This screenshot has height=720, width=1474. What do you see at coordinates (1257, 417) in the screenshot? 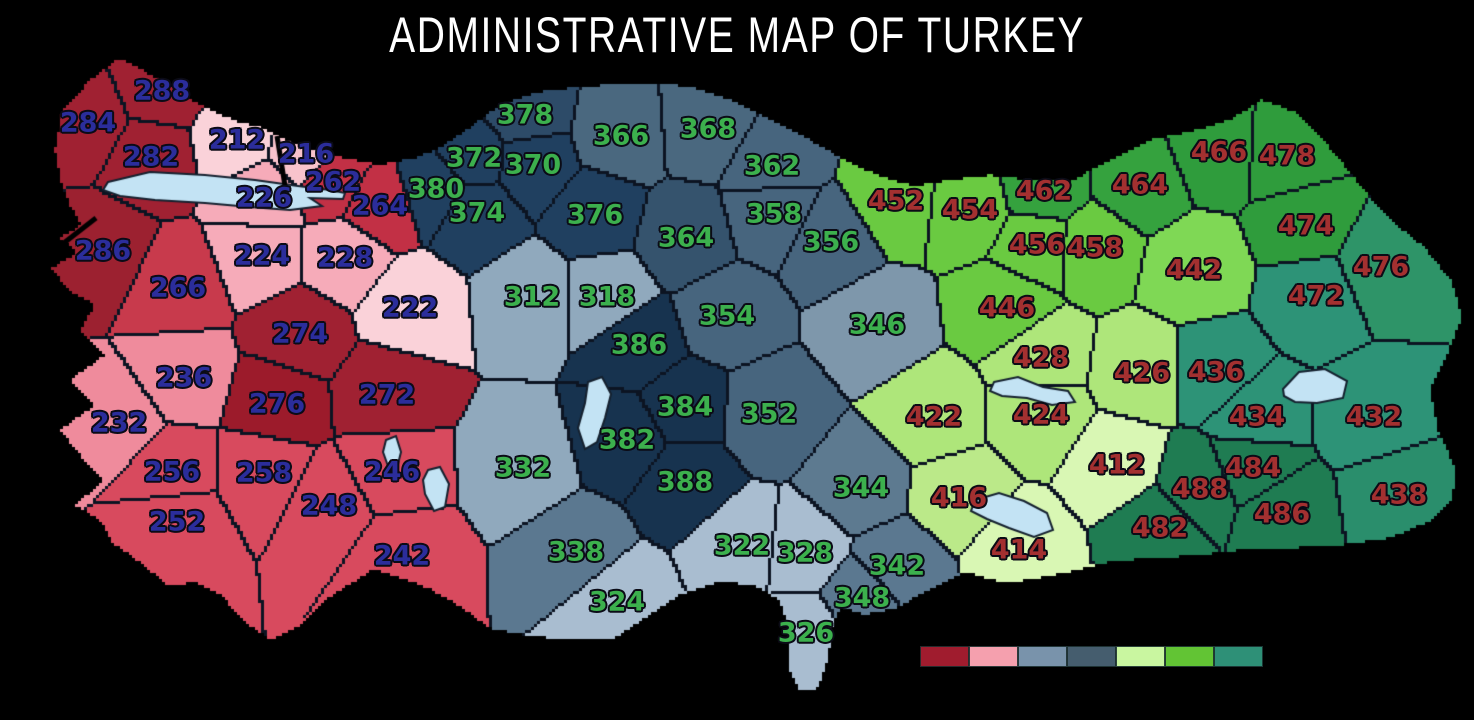
I see `region-label-434: 434` at bounding box center [1257, 417].